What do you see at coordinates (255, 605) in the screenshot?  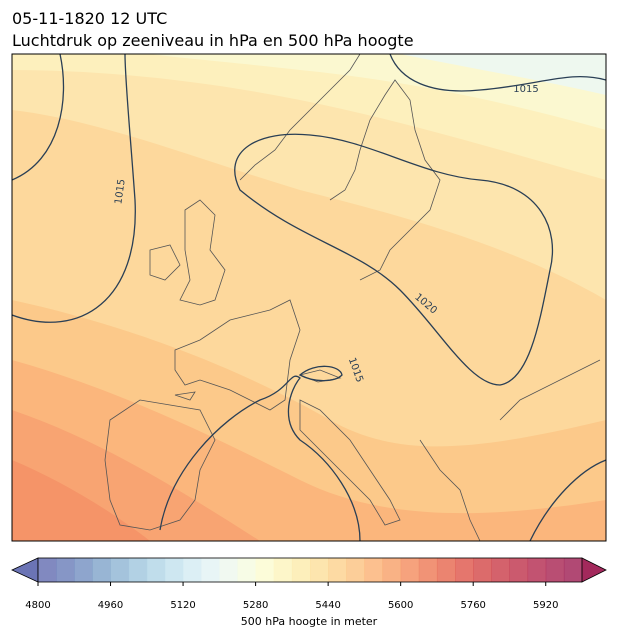 I see `colorbar-tick-label: 5280` at bounding box center [255, 605].